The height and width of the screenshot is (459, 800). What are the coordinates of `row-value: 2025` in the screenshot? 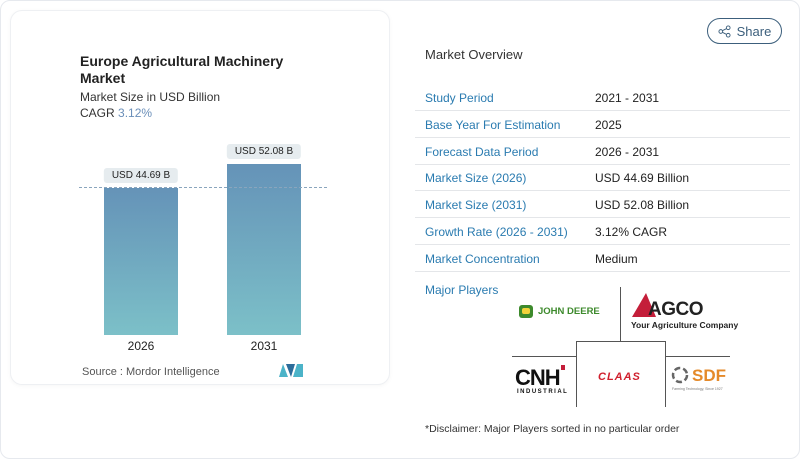 It's located at (608, 124).